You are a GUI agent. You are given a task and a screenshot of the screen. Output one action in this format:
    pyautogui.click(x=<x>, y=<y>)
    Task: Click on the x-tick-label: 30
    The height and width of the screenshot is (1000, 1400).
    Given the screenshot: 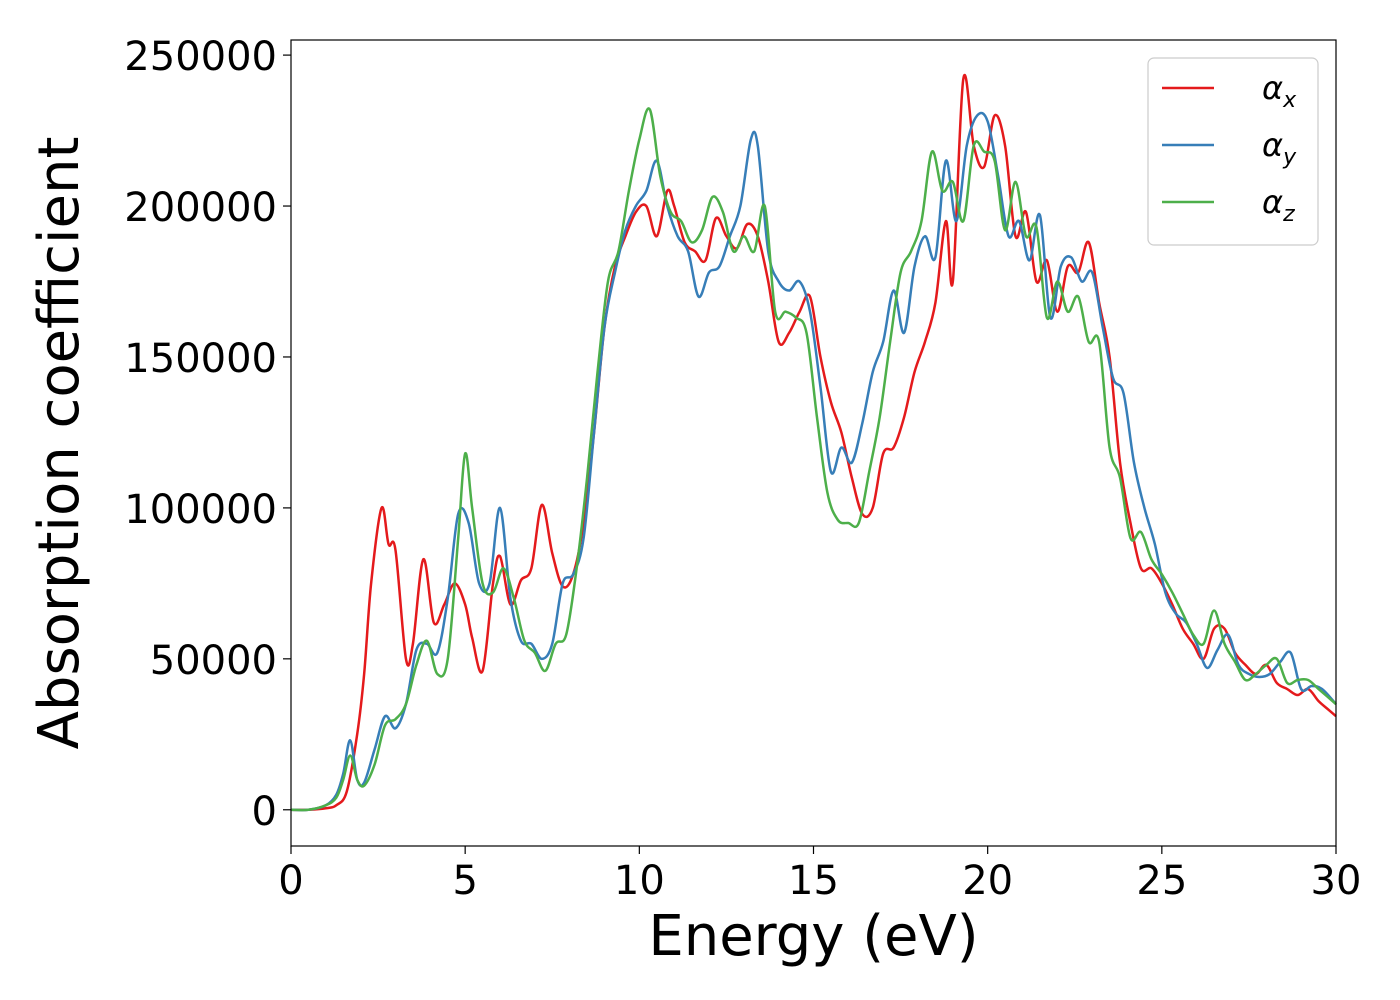 What is the action you would take?
    pyautogui.click(x=1336, y=881)
    